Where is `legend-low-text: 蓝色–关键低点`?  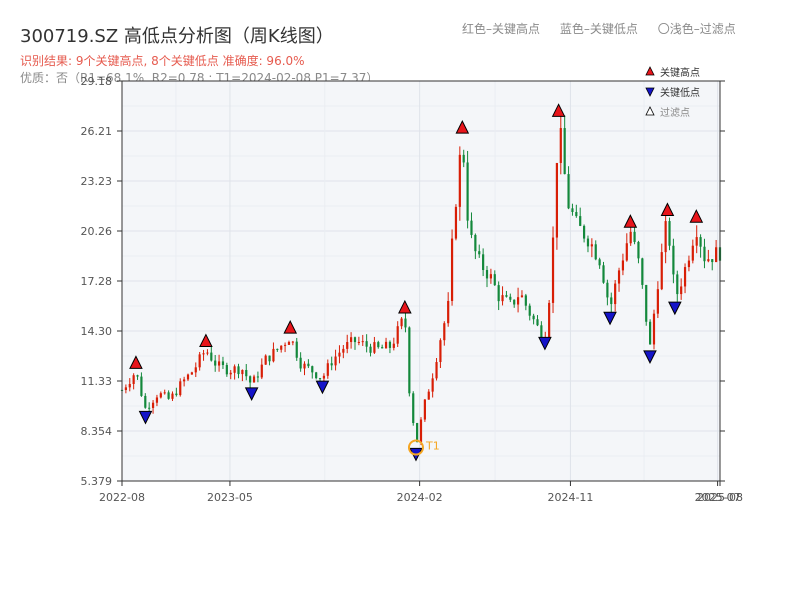
legend-low-text: 蓝色–关键低点 is located at coordinates (598, 29).